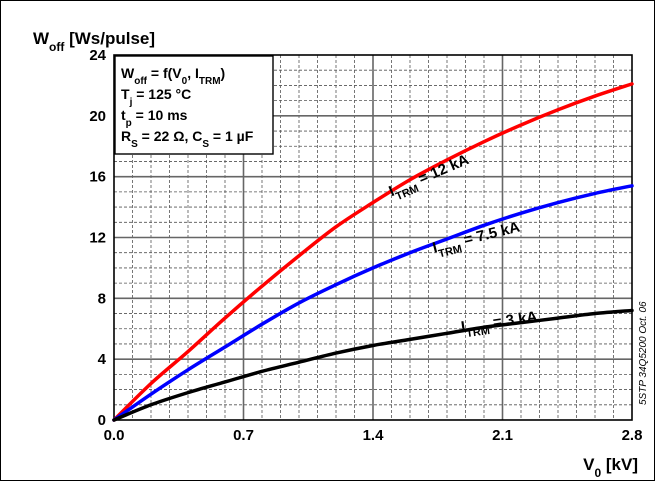 The width and height of the screenshot is (655, 481). Describe the element at coordinates (102, 359) in the screenshot. I see `y-tick-label: 4` at that location.